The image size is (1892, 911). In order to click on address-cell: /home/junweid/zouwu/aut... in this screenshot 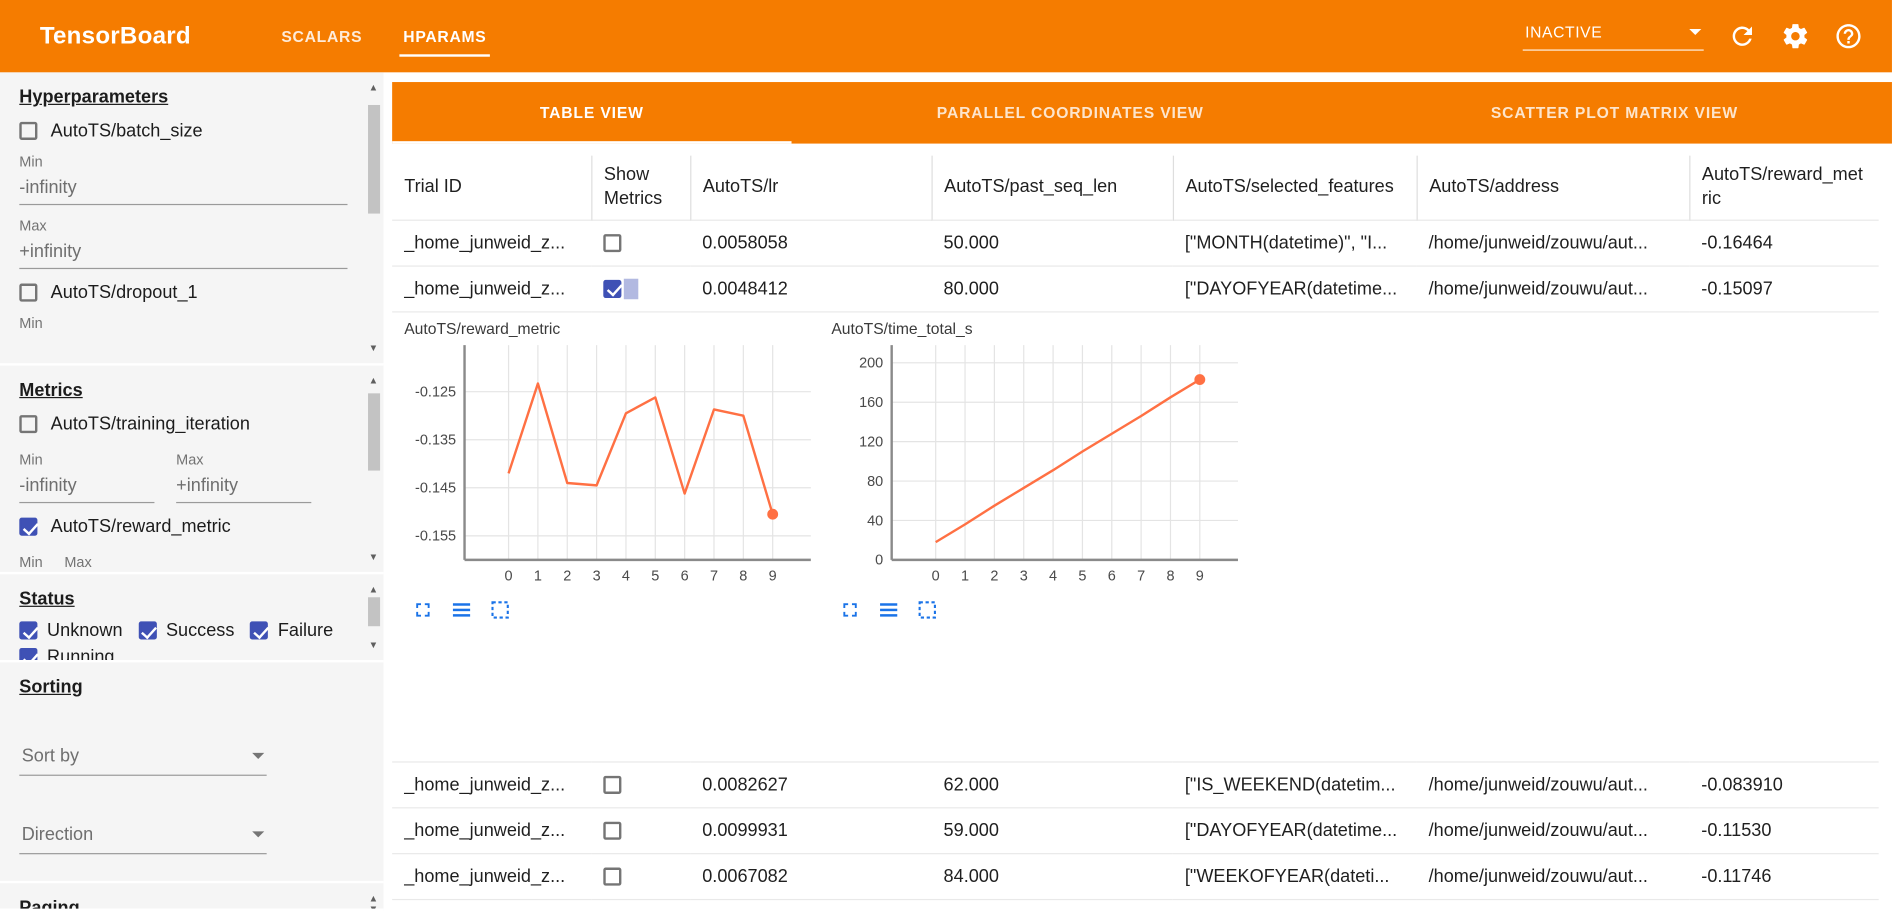, I will do `click(1553, 830)`.